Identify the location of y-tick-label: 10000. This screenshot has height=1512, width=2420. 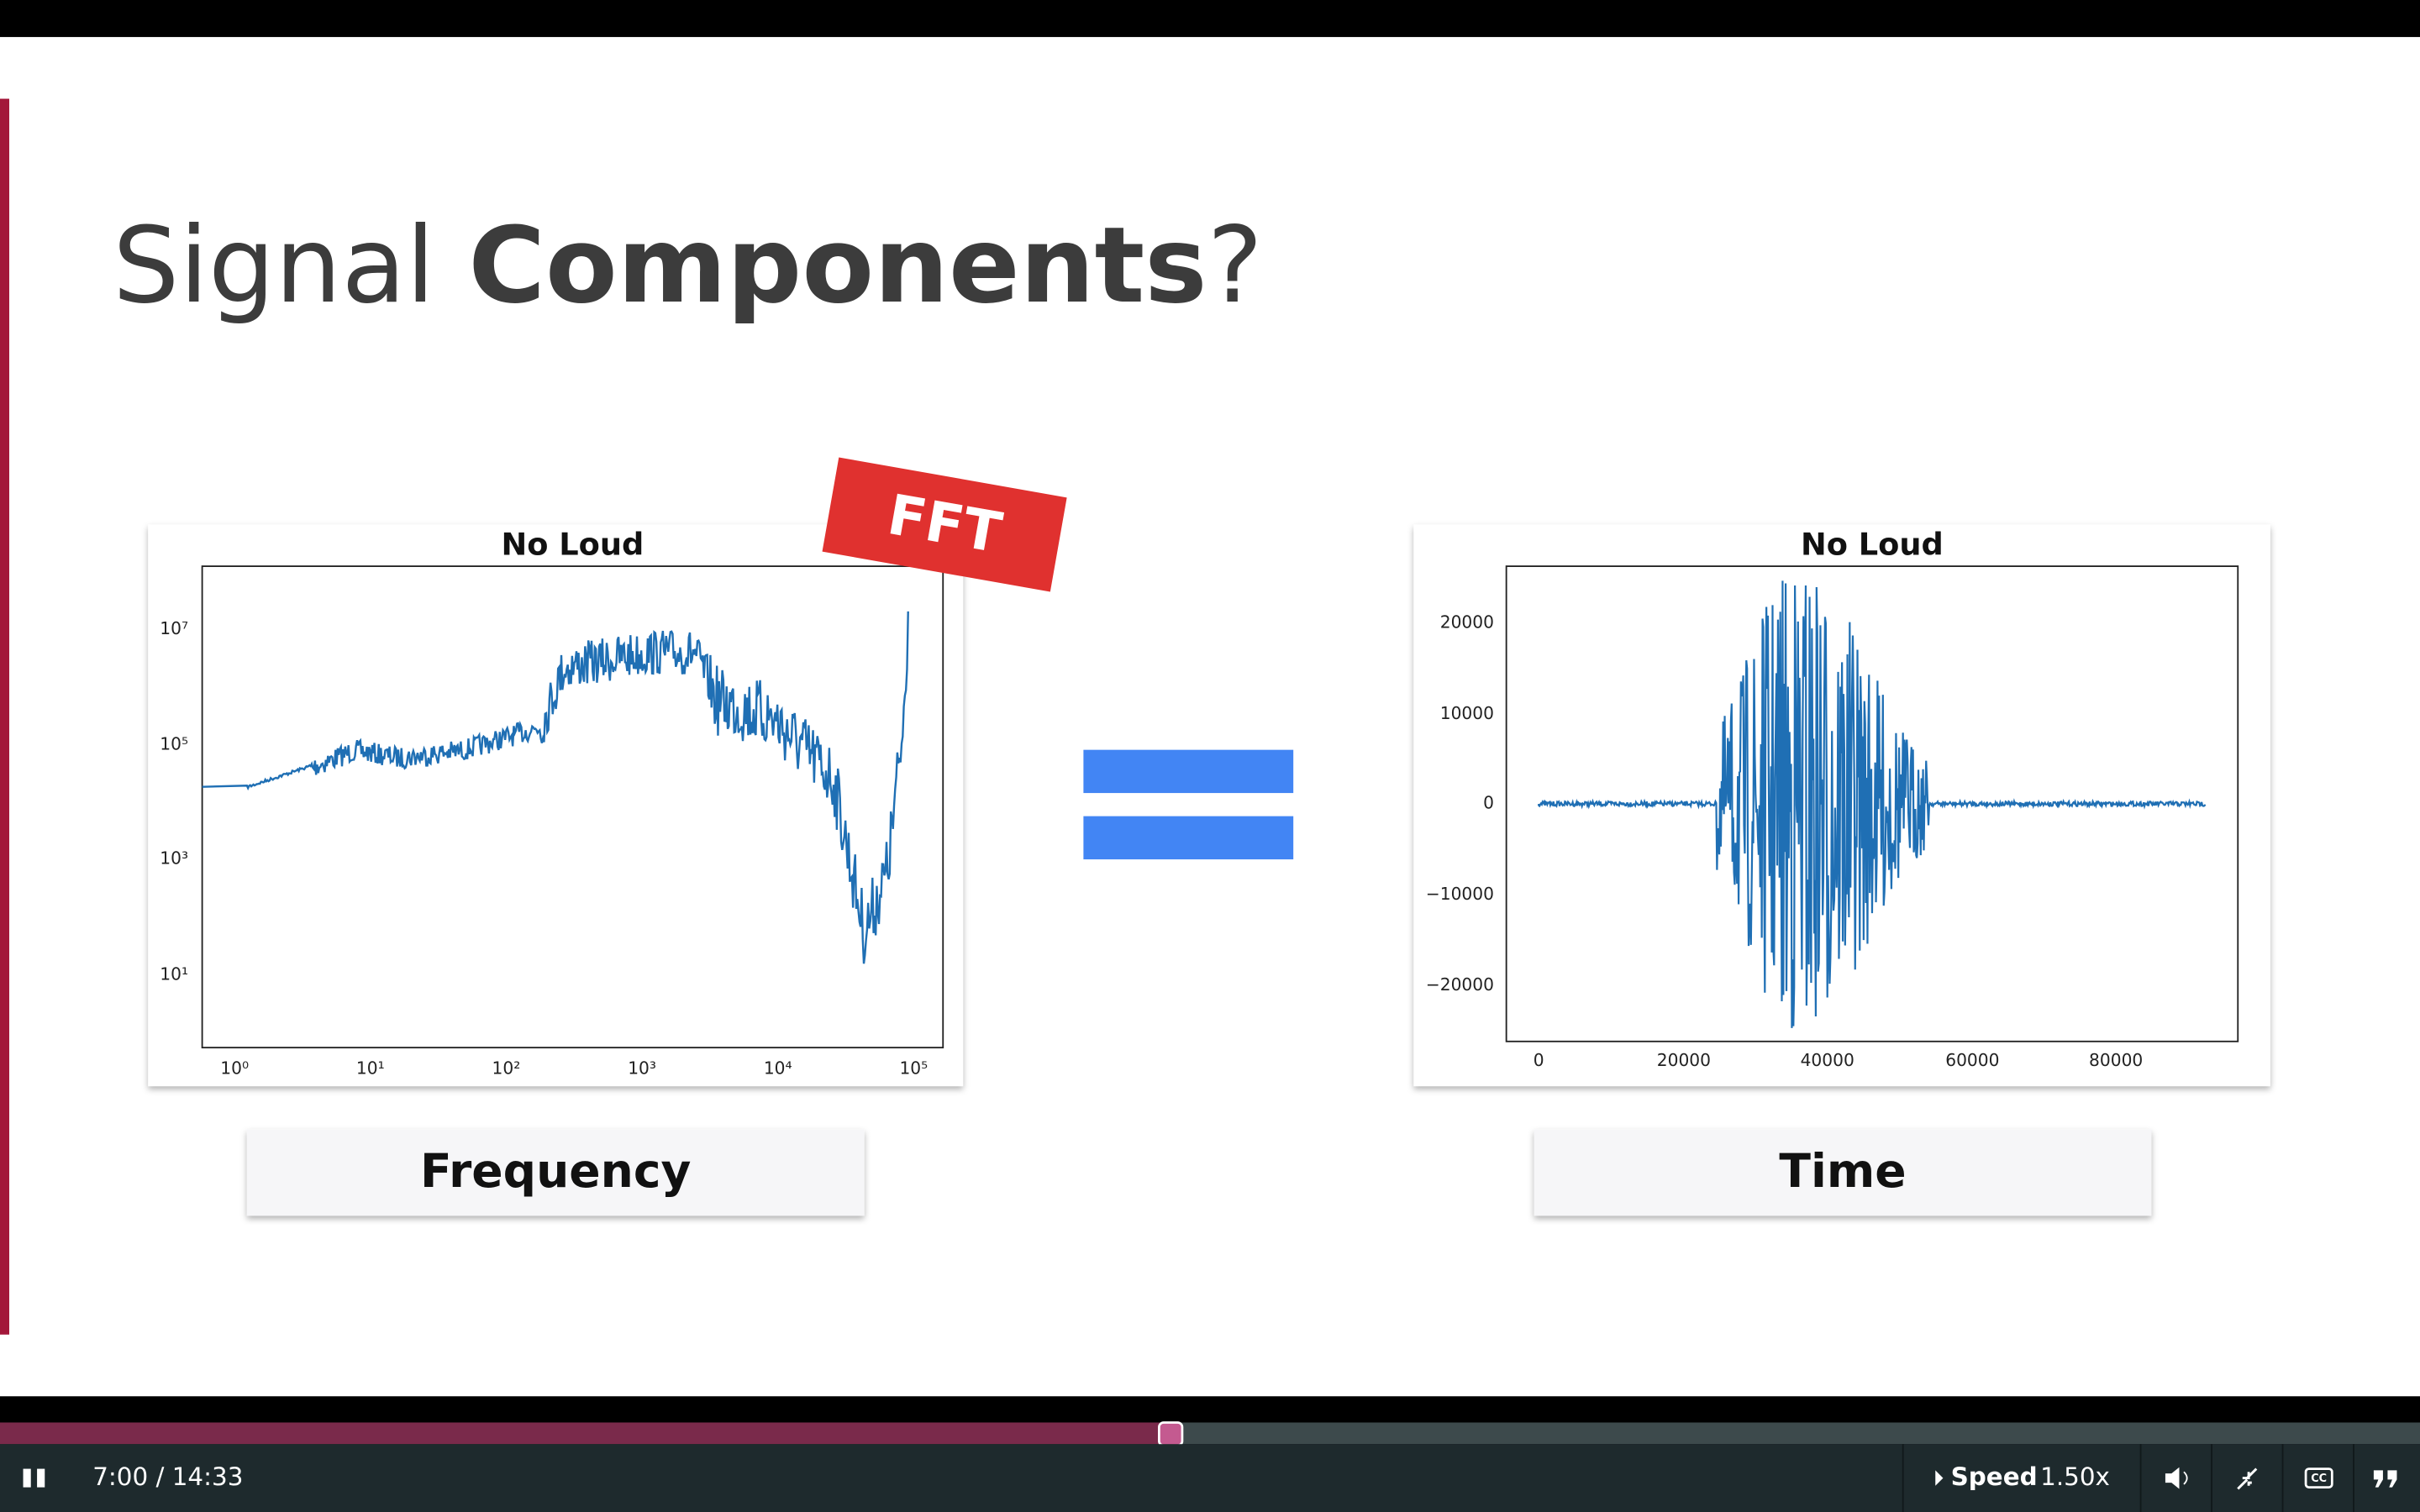
(1467, 713).